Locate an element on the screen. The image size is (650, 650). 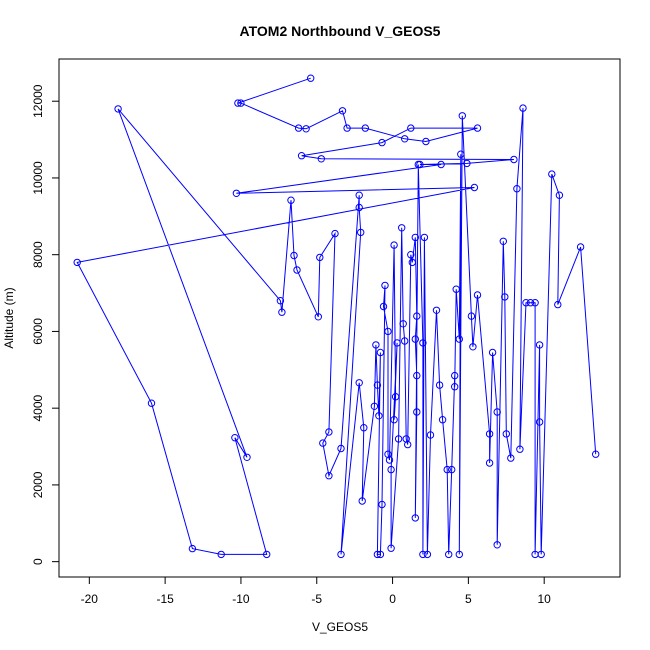
x-tick-label: -15 is located at coordinates (165, 599).